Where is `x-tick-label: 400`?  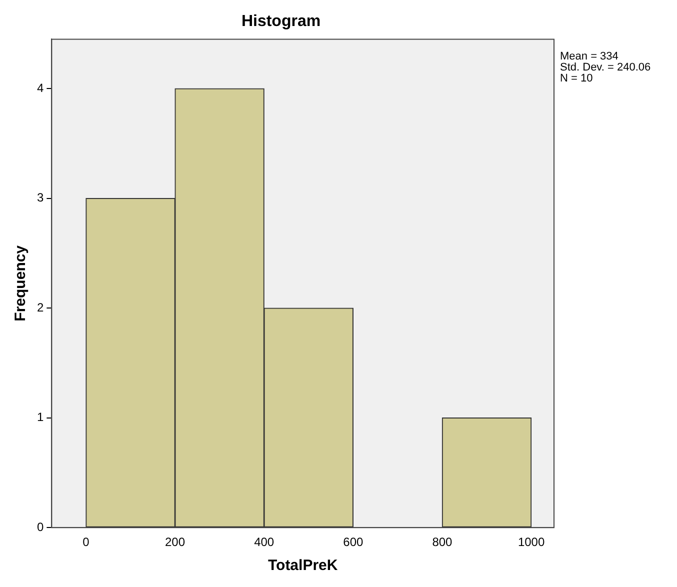 x-tick-label: 400 is located at coordinates (264, 542).